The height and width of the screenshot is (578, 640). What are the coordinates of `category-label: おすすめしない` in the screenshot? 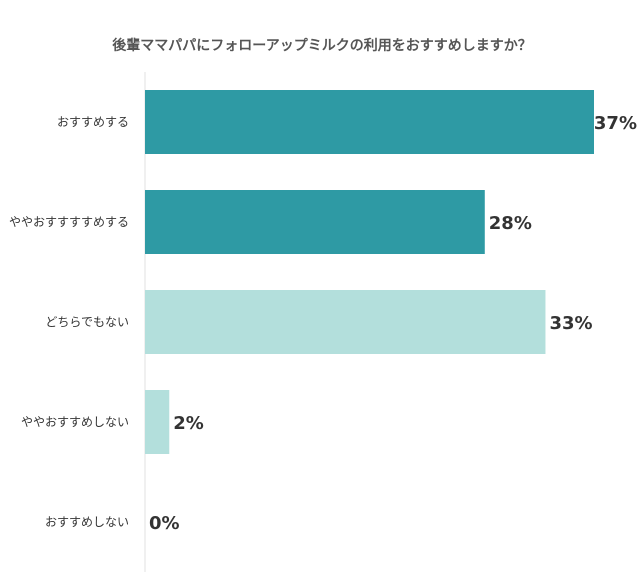 It's located at (87, 522).